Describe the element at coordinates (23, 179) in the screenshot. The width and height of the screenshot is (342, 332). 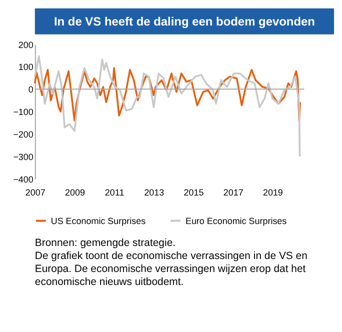
I see `y-tick-label: −400` at that location.